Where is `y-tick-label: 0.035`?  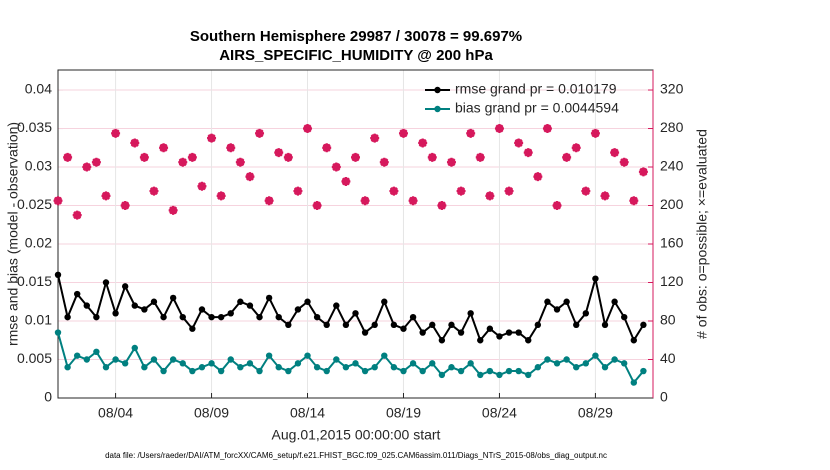 y-tick-label: 0.035 is located at coordinates (34, 127).